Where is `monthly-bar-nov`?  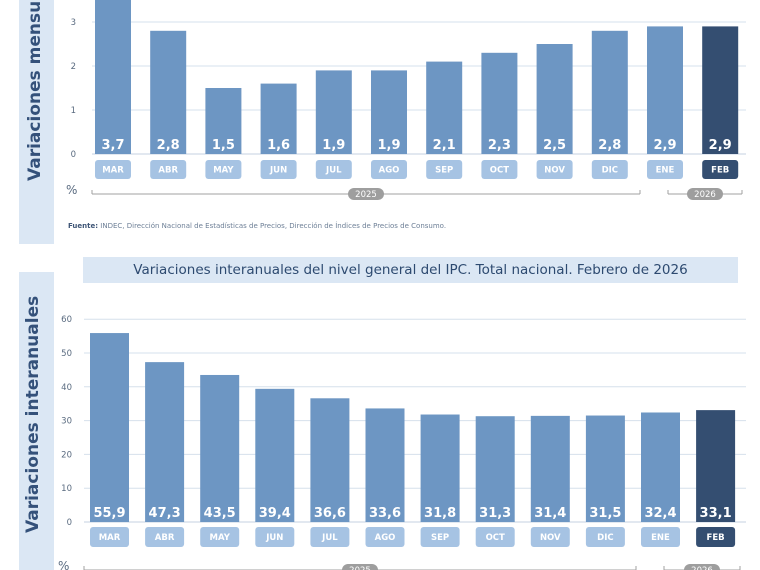 monthly-bar-nov is located at coordinates (554, 99).